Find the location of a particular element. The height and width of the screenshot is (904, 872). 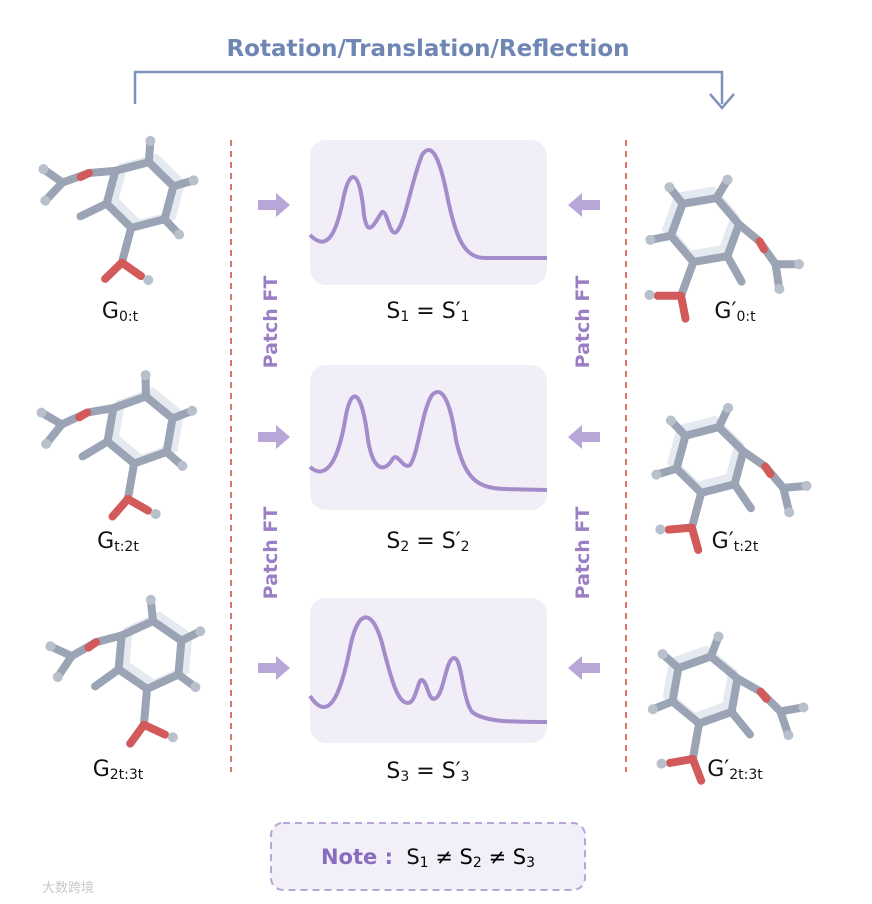

spectrum-label: S3 = S′3 is located at coordinates (427, 772).